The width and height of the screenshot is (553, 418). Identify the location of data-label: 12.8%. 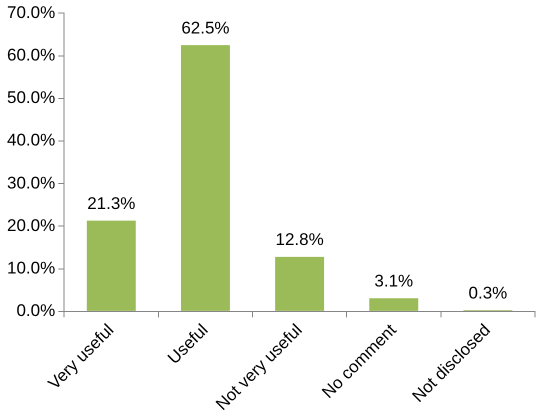
(300, 240).